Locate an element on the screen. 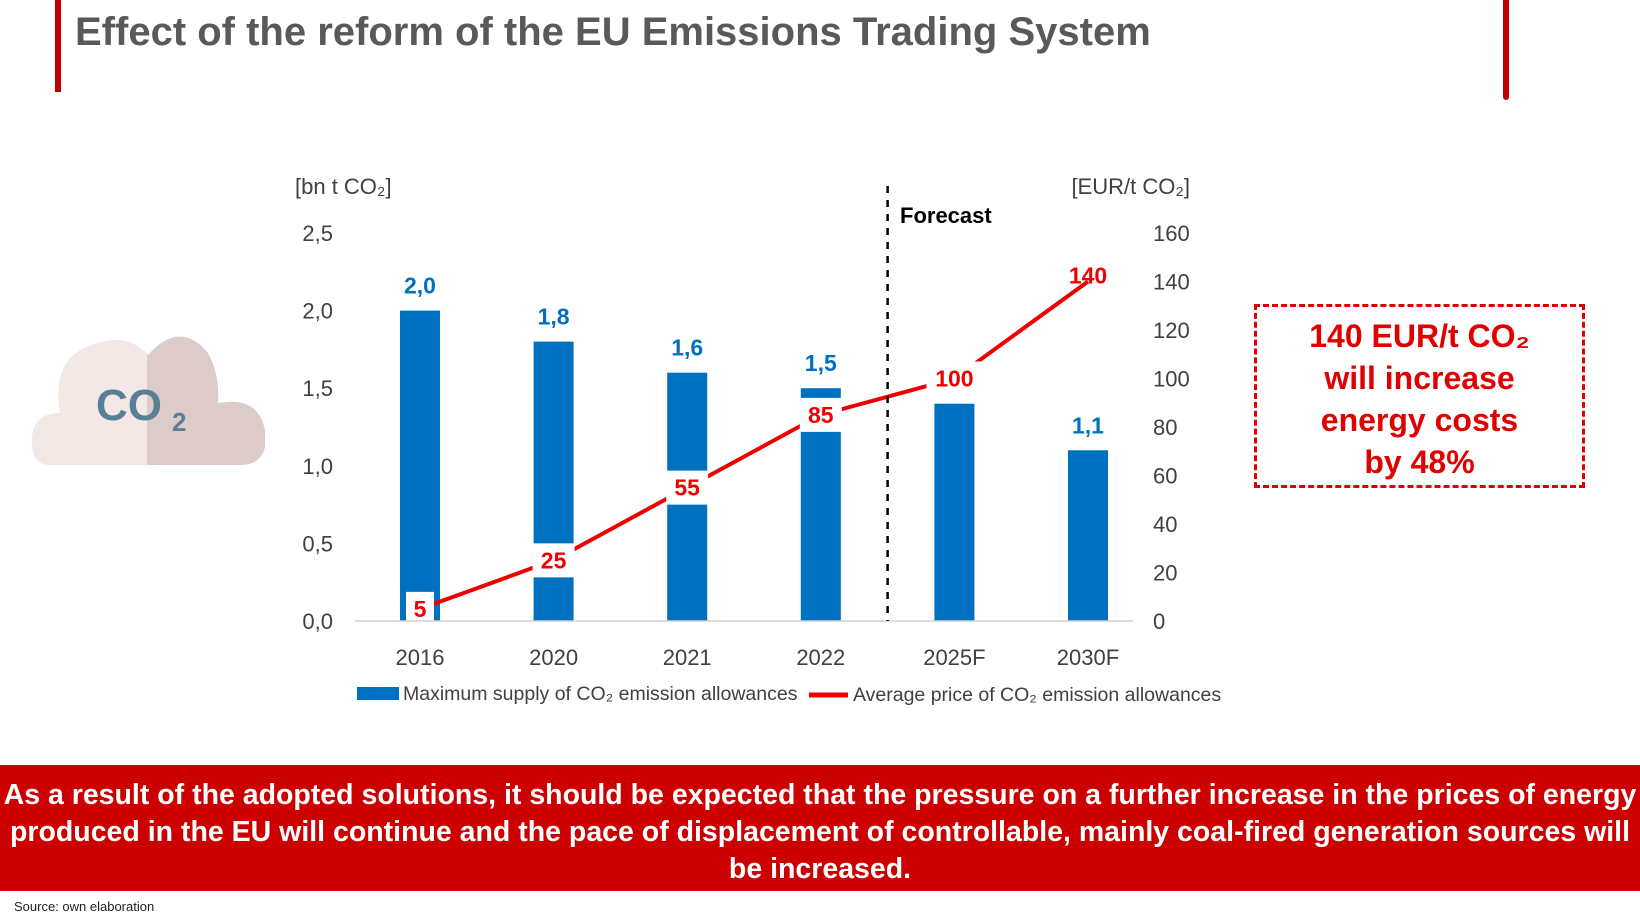 This screenshot has width=1640, height=920. legend-line-label: Average price of CO₂ emission allowances is located at coordinates (1037, 695).